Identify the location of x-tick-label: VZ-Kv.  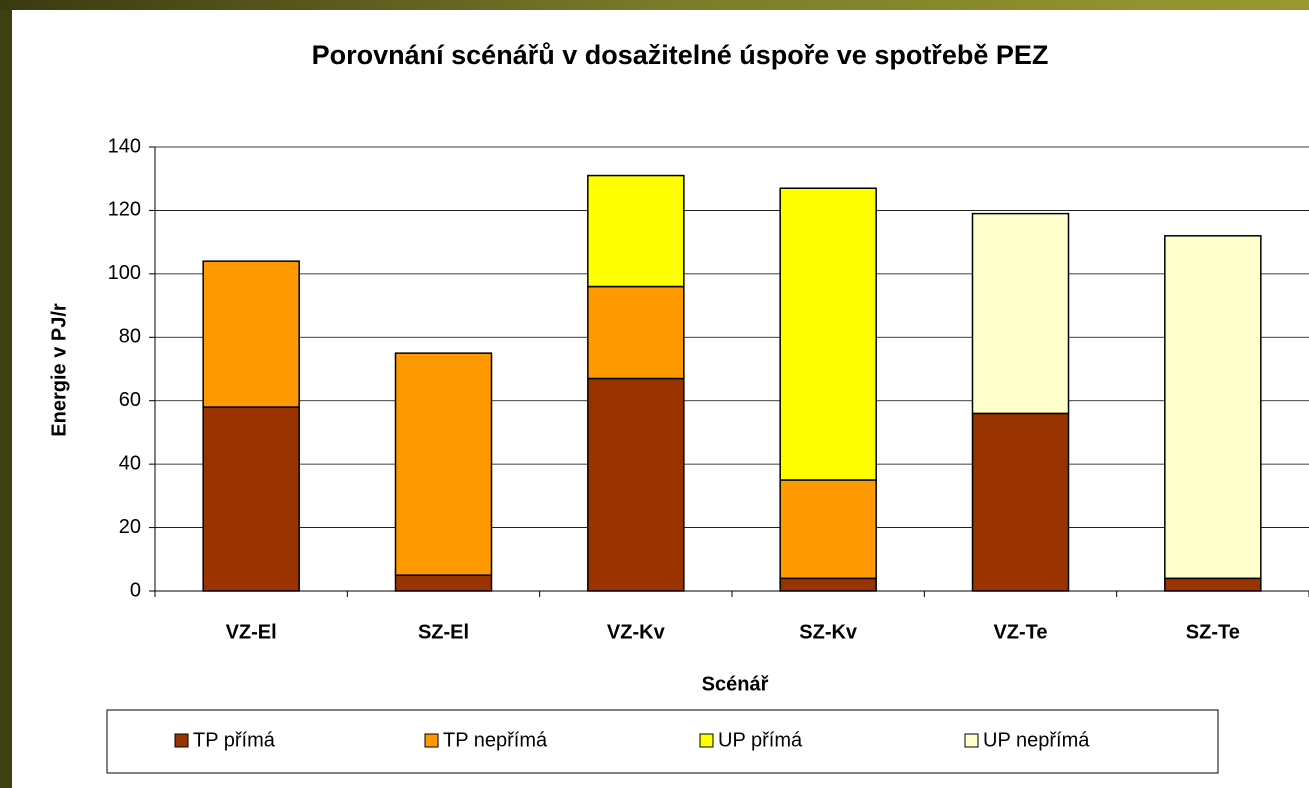
(636, 632).